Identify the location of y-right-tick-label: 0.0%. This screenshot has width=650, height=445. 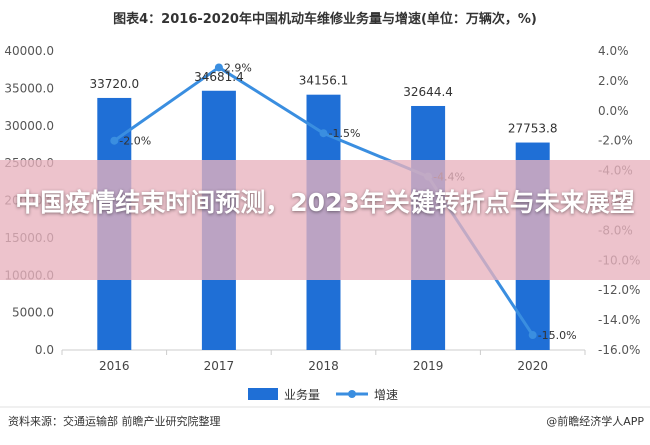
(613, 111).